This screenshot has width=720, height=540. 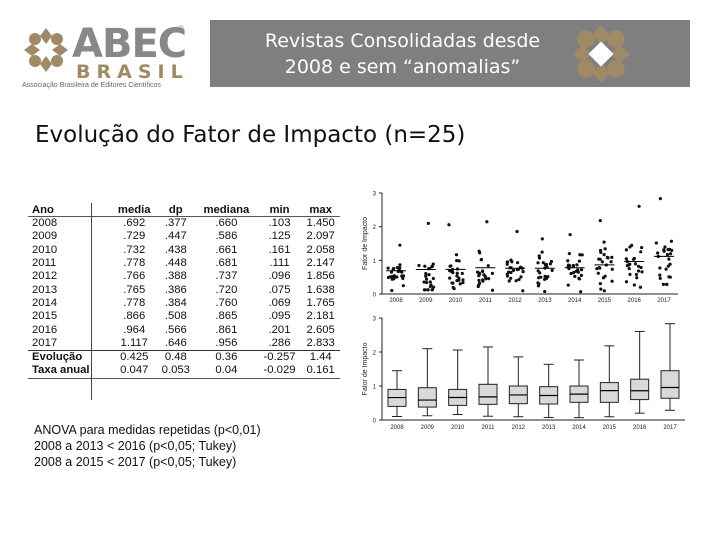 I want to click on table-cell: .566, so click(x=175, y=329).